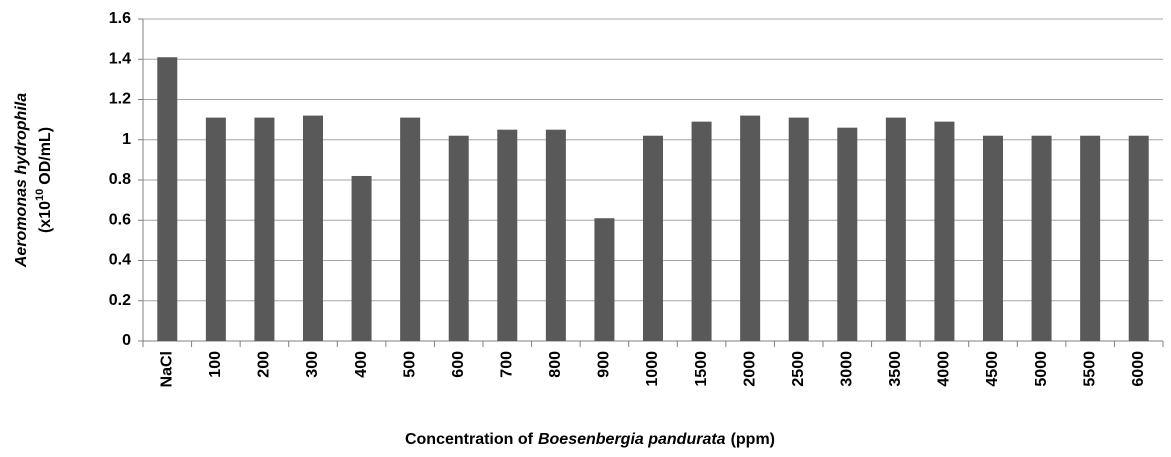  Describe the element at coordinates (126, 139) in the screenshot. I see `y-tick-label: 1` at that location.